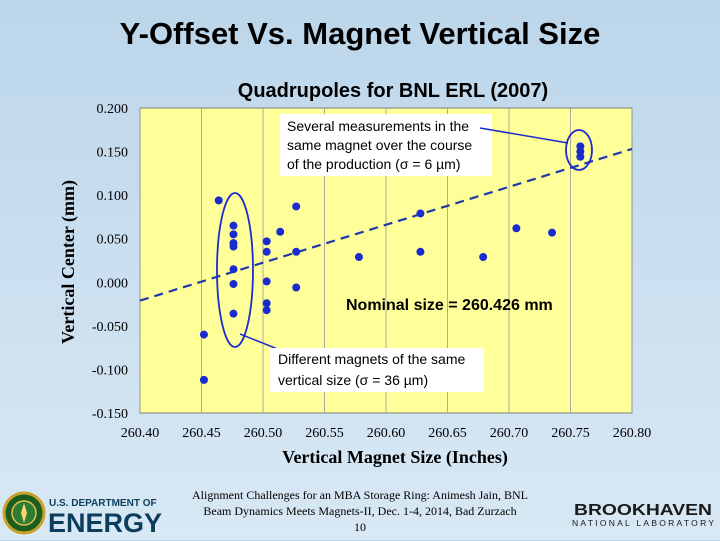  I want to click on x-tick-label: 260.75, so click(570, 433).